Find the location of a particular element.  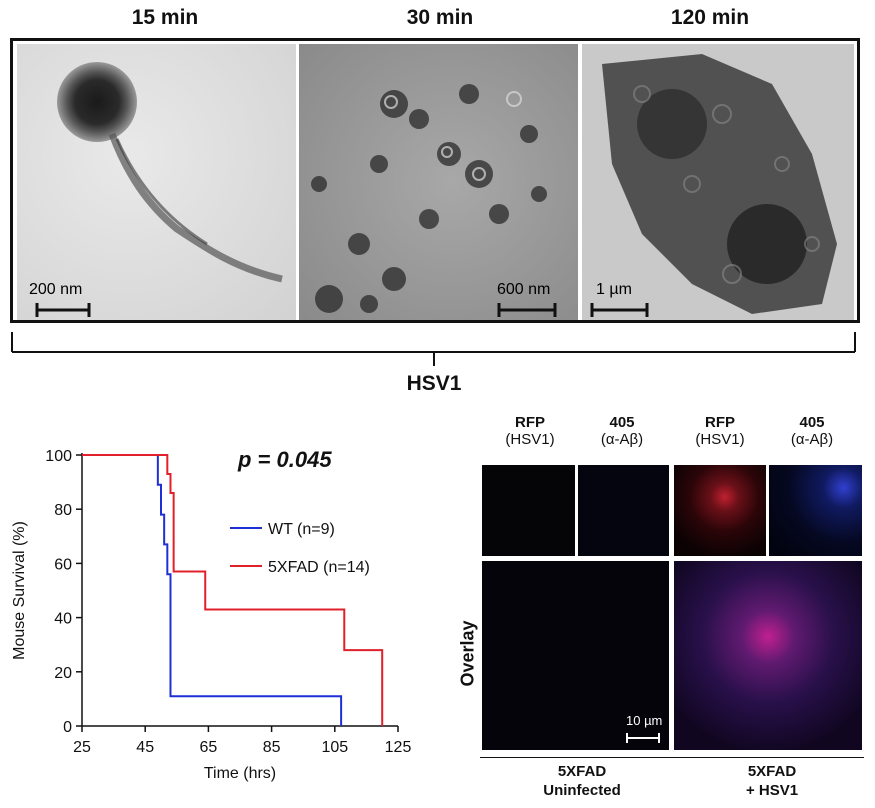

channel-label-rfp-1: RFP (HSV1) is located at coordinates (530, 431).